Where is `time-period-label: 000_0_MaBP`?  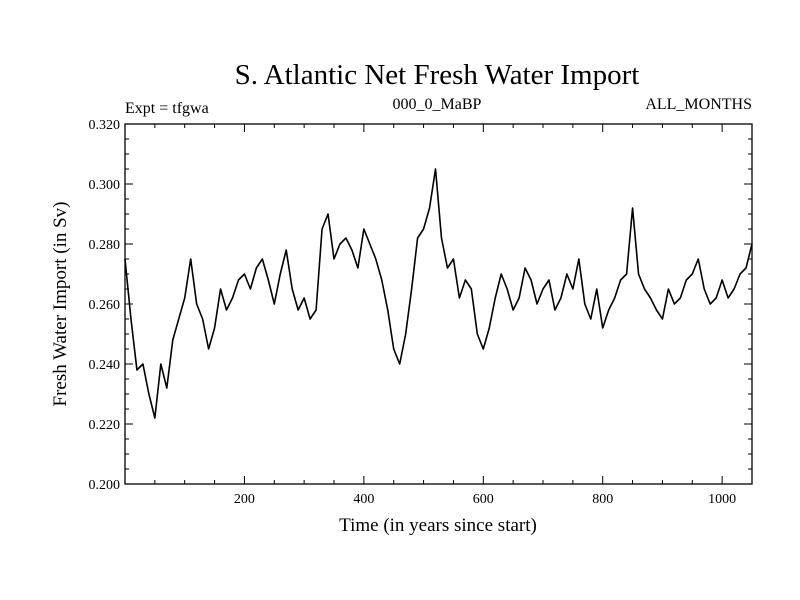
time-period-label: 000_0_MaBP is located at coordinates (437, 104).